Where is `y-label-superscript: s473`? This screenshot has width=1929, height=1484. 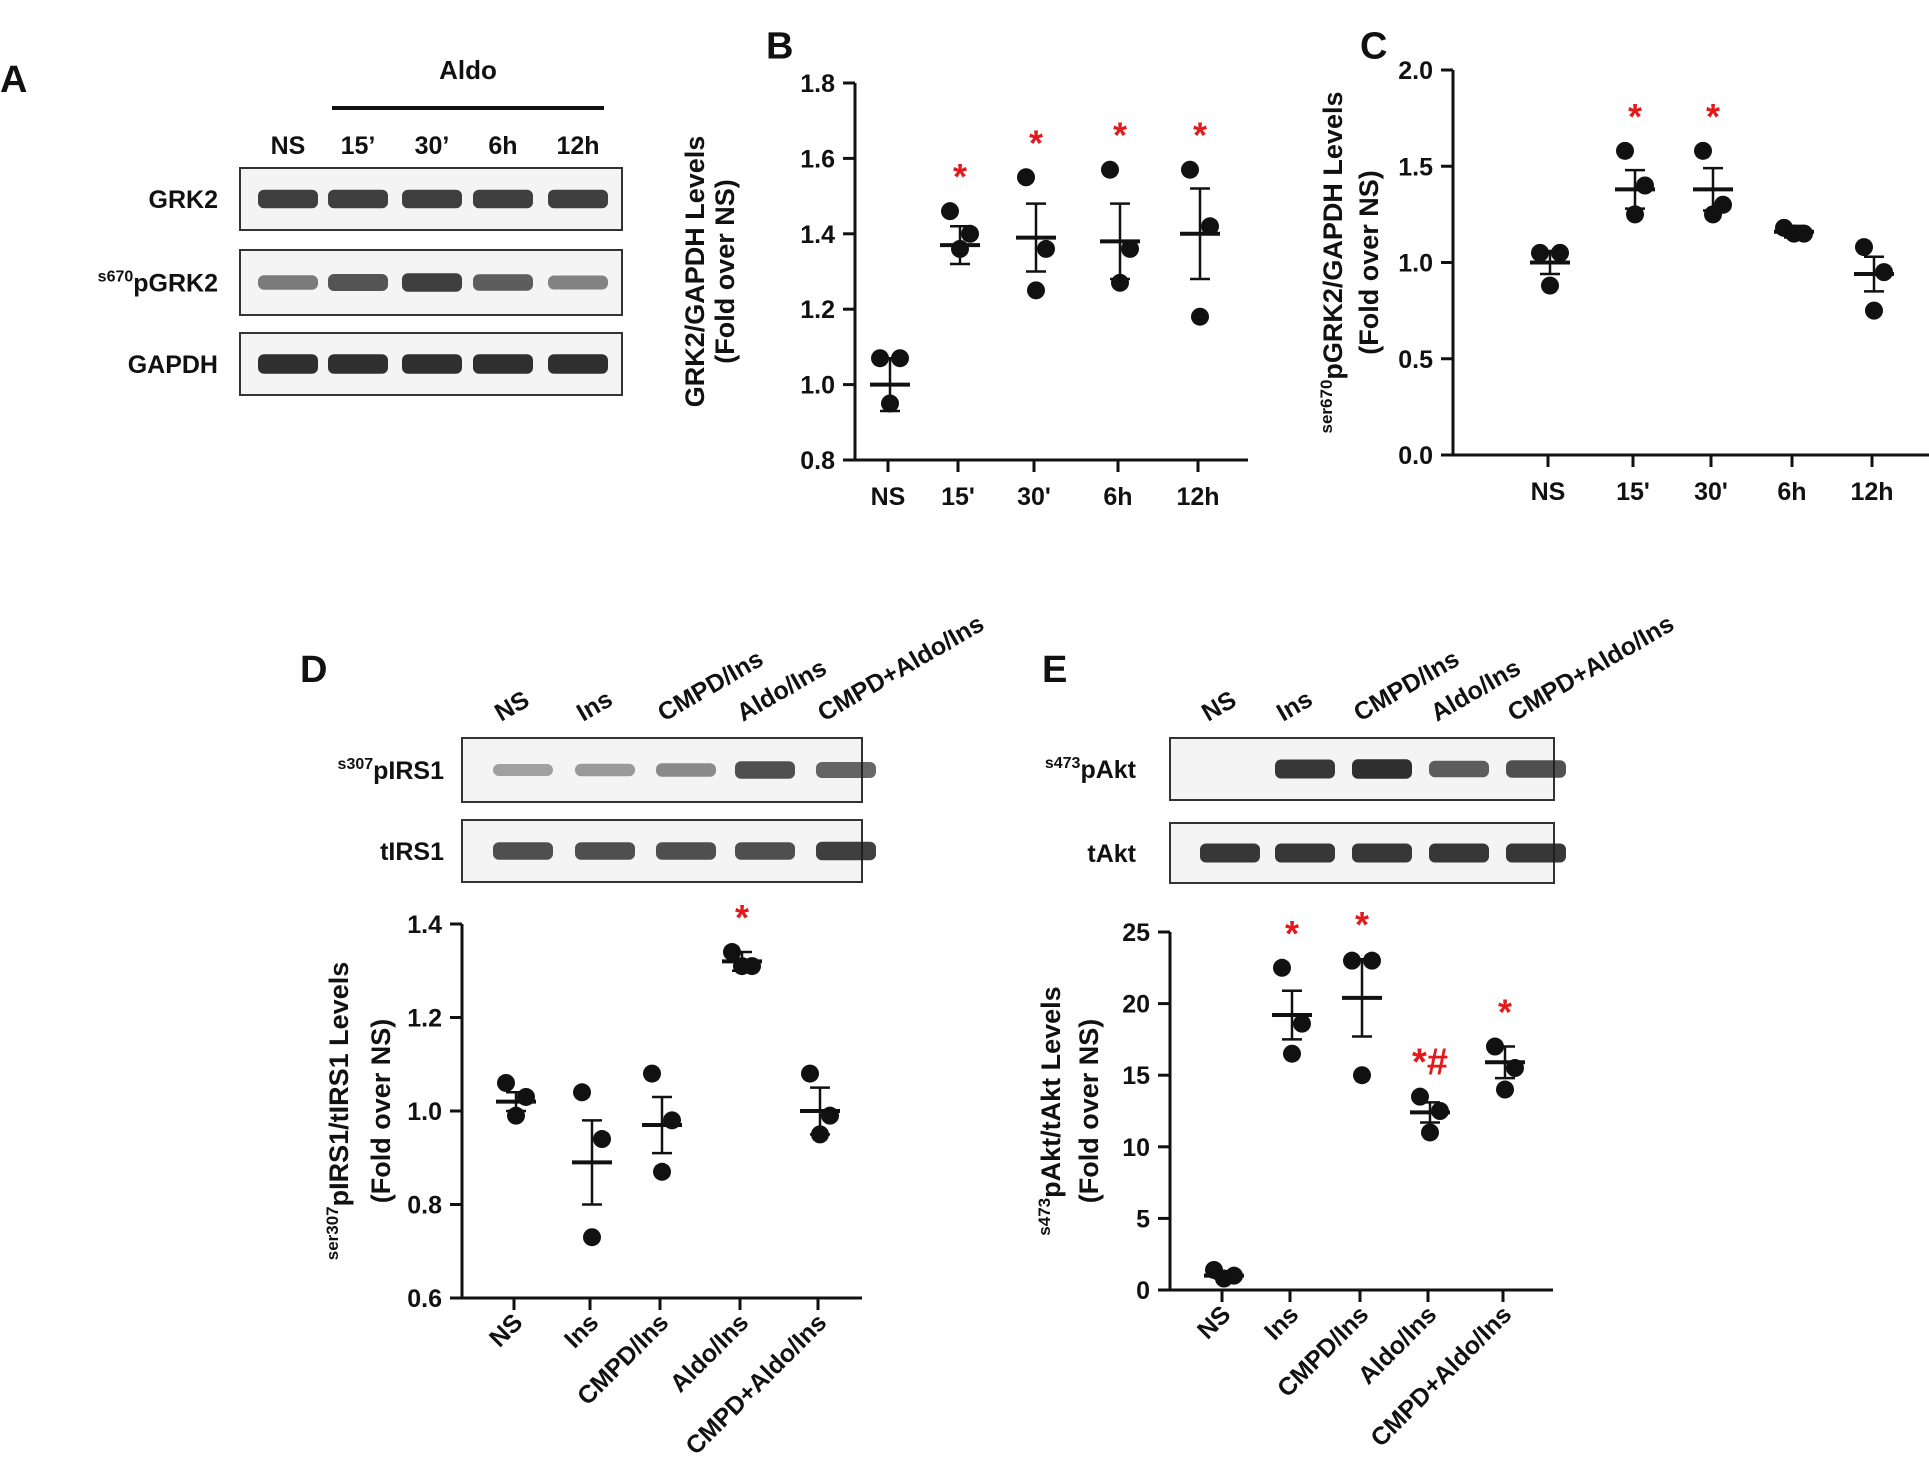
y-label-superscript: s473 is located at coordinates (1044, 1217).